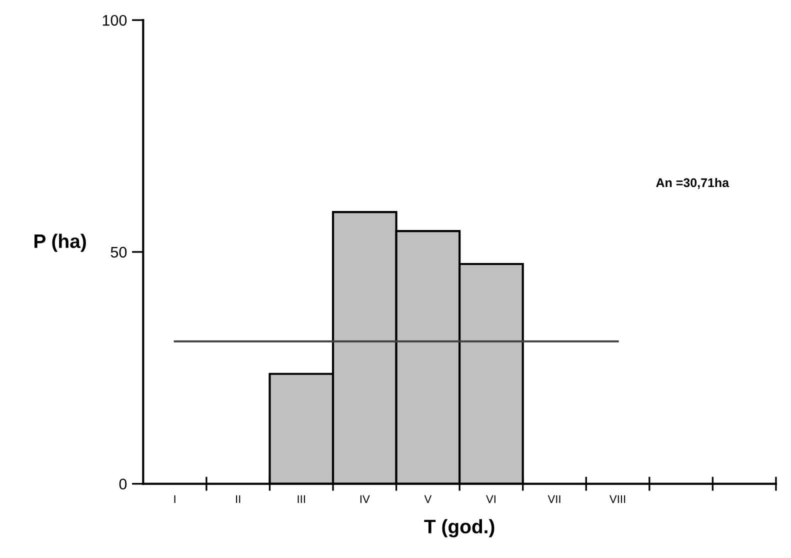 The height and width of the screenshot is (558, 791). Describe the element at coordinates (114, 20) in the screenshot. I see `y-tick-label: 100` at that location.